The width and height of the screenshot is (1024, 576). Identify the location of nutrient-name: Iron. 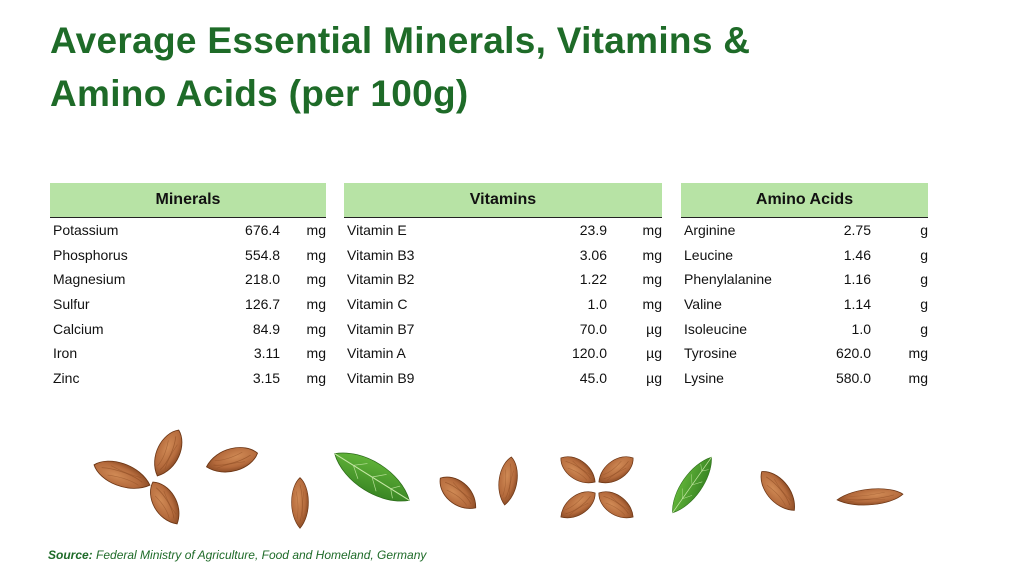
(65, 353).